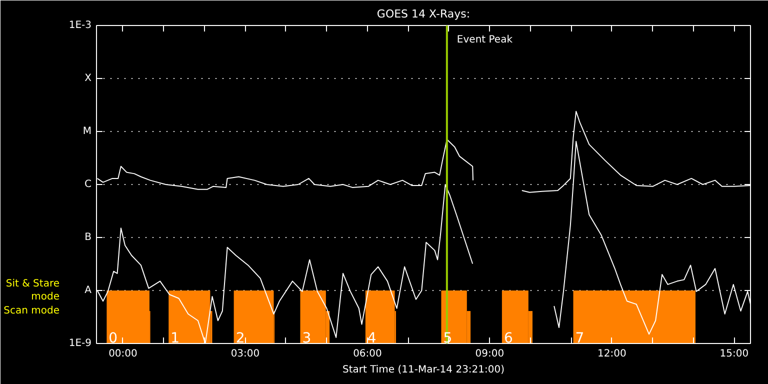 The height and width of the screenshot is (384, 768). What do you see at coordinates (245, 354) in the screenshot?
I see `x-tick-label: 03:00` at bounding box center [245, 354].